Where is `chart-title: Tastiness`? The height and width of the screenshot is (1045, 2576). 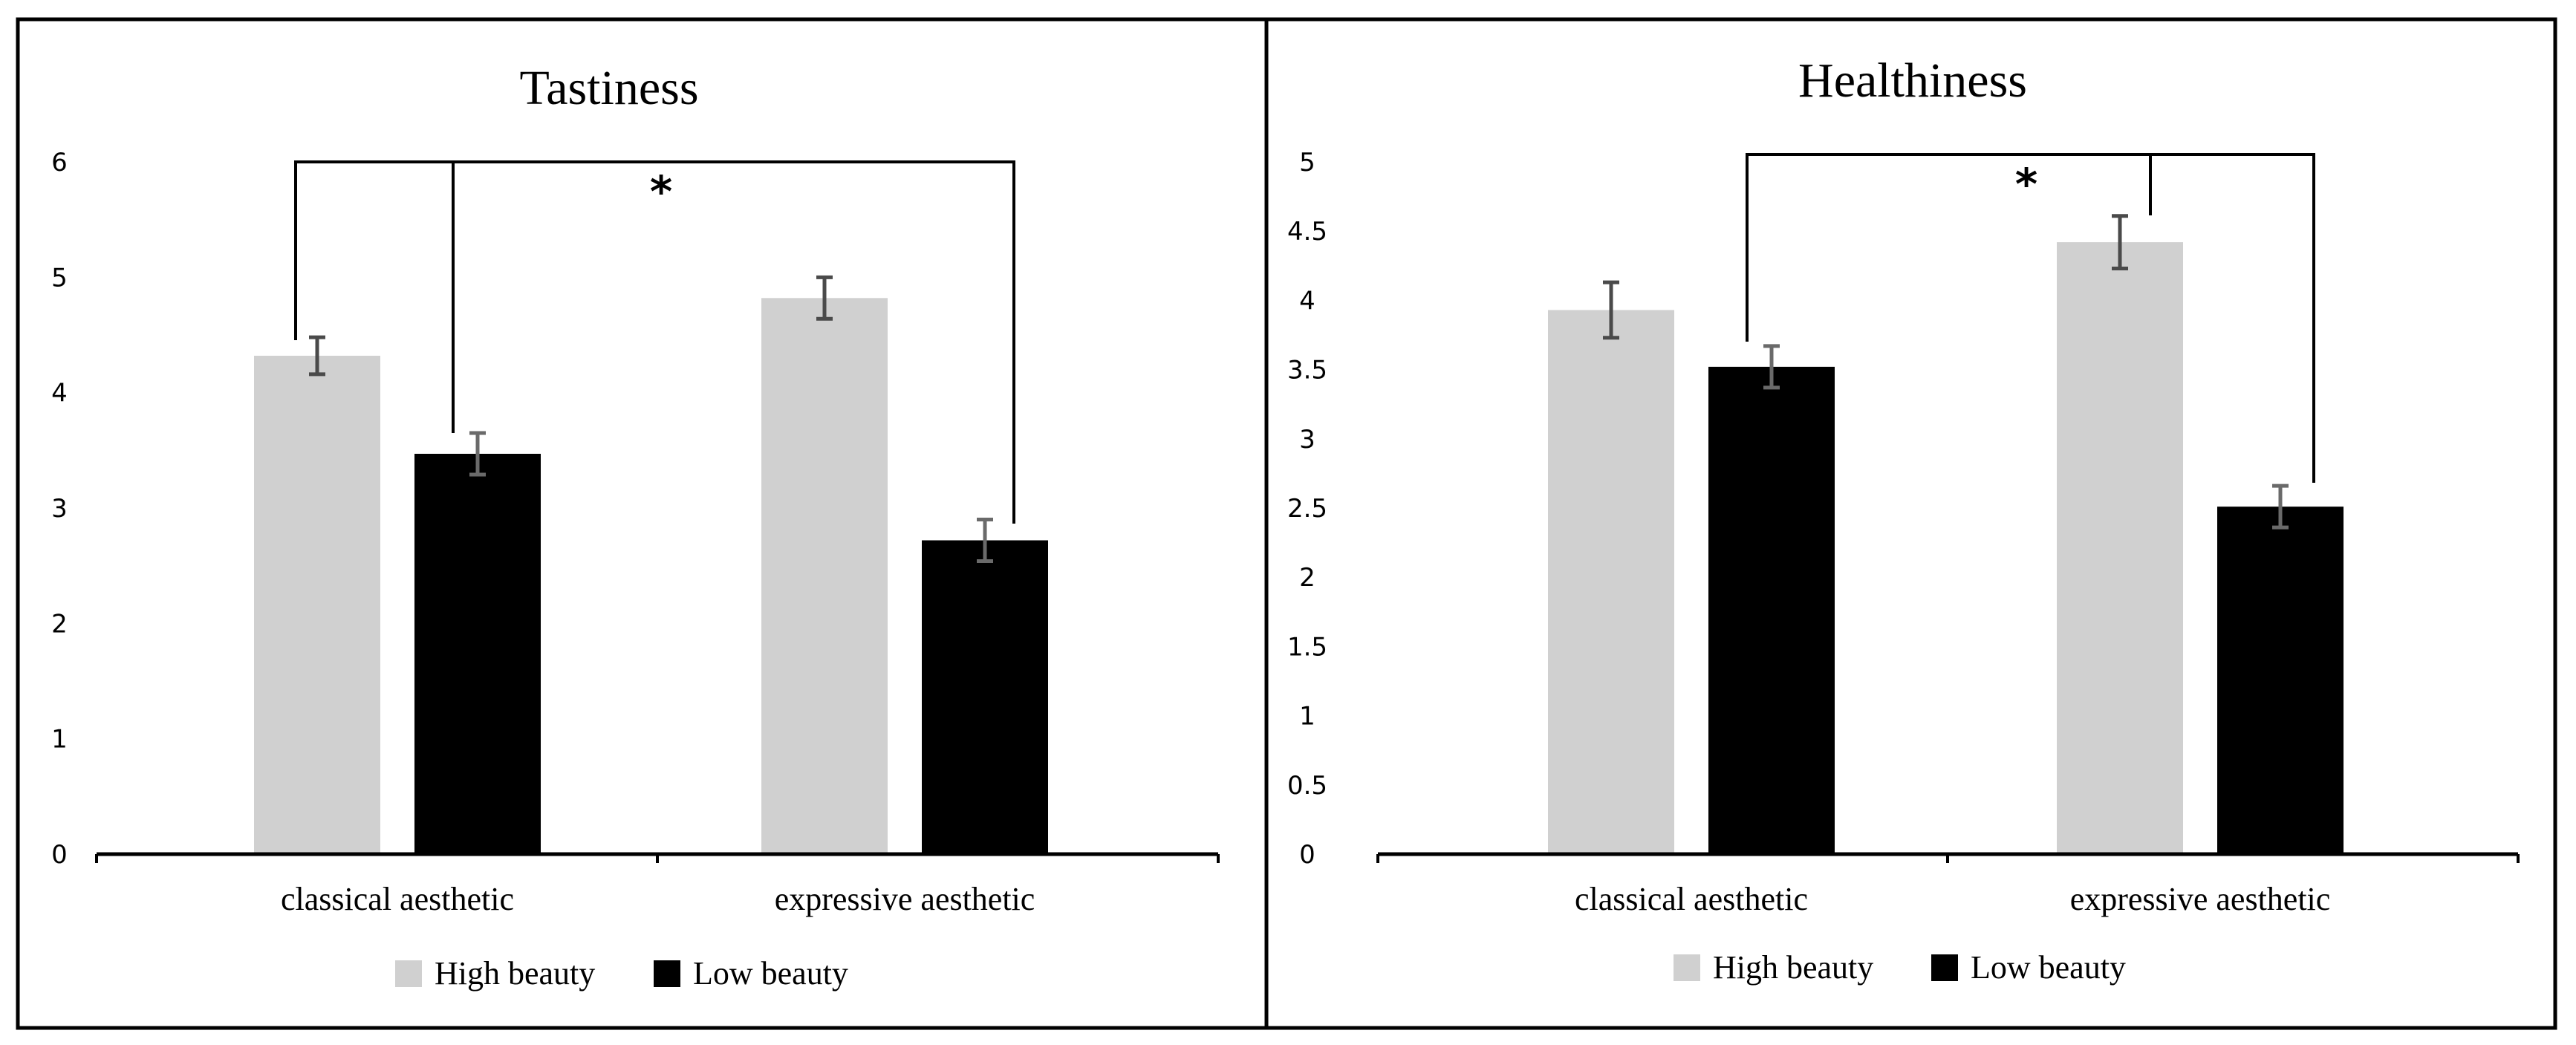
chart-title: Tastiness is located at coordinates (608, 88).